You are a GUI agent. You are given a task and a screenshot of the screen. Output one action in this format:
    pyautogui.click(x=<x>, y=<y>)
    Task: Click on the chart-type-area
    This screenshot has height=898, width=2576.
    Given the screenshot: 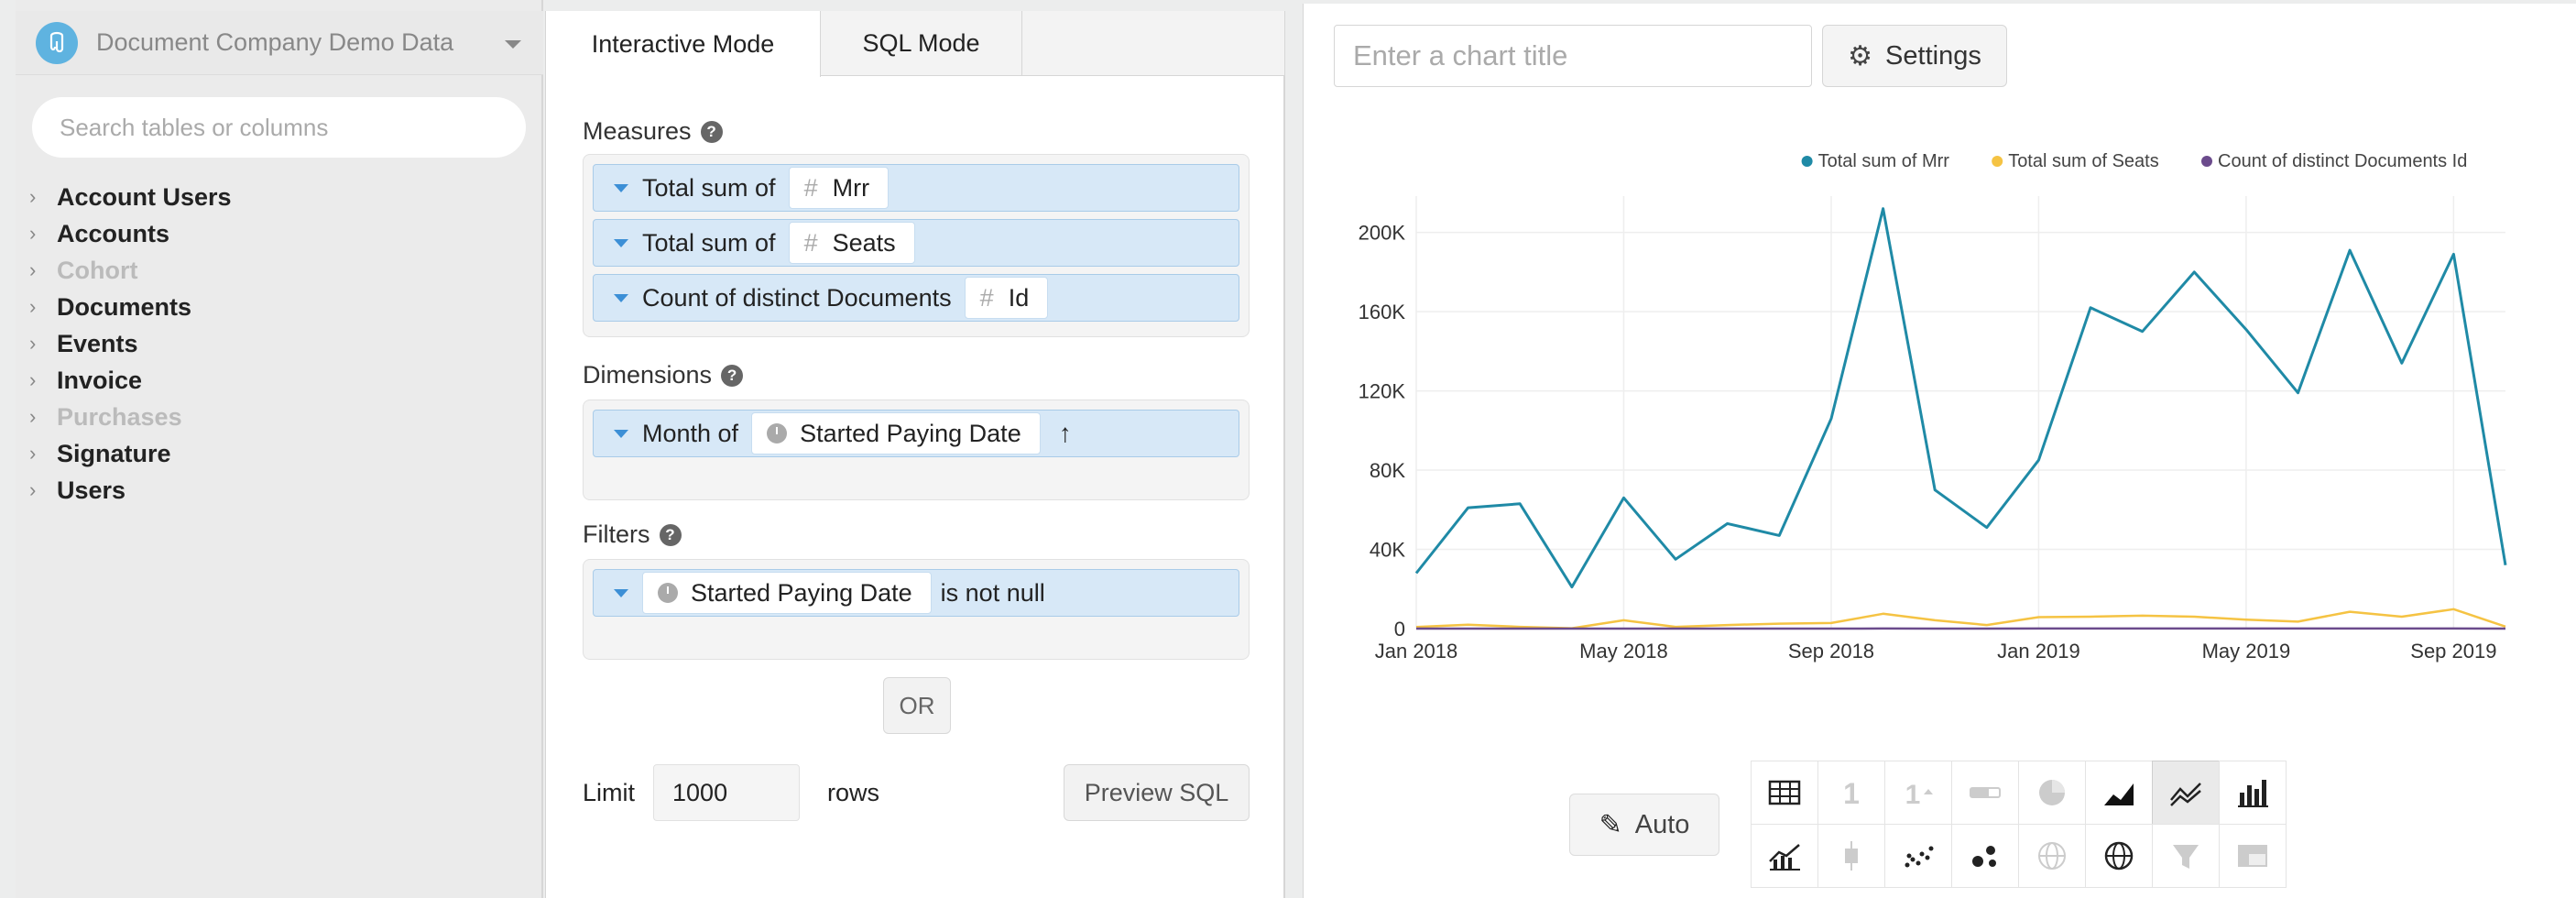 What is the action you would take?
    pyautogui.click(x=2119, y=793)
    